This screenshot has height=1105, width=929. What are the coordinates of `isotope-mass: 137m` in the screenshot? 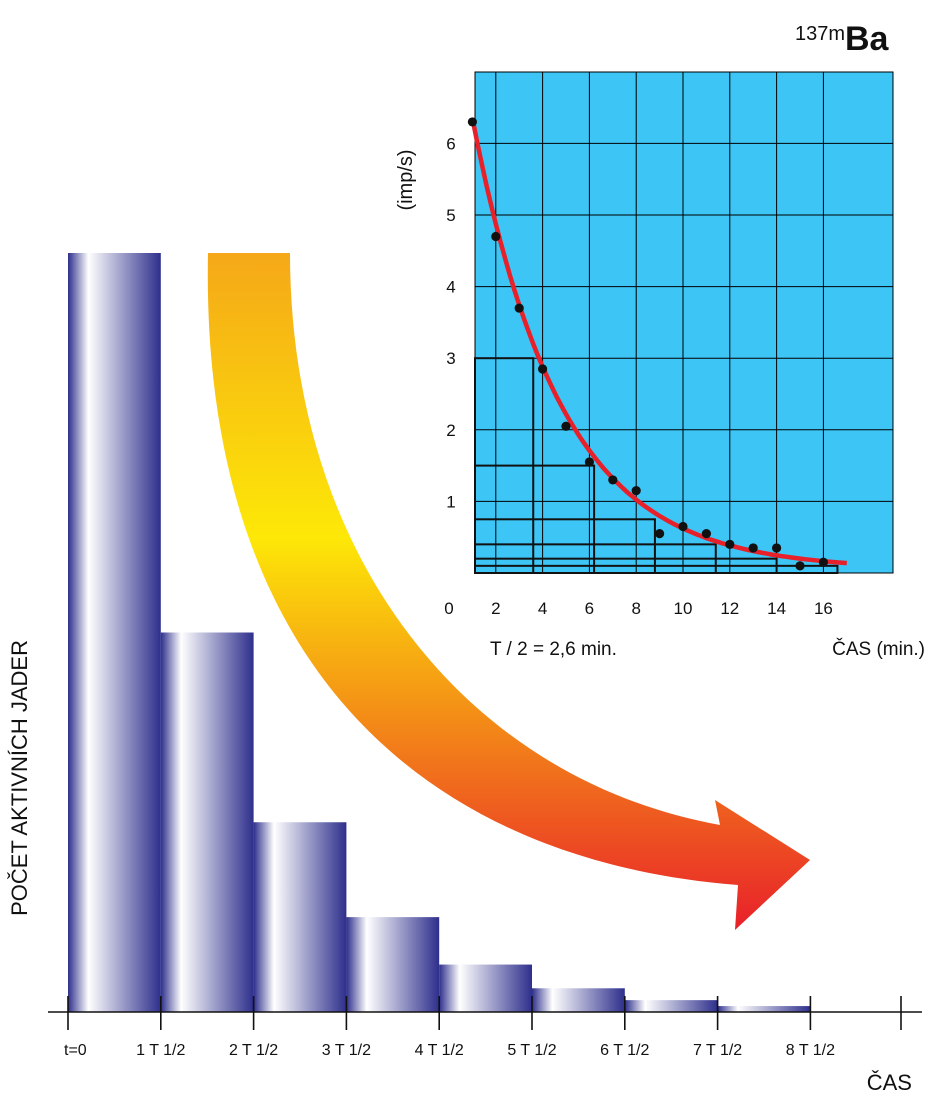 It's located at (820, 34).